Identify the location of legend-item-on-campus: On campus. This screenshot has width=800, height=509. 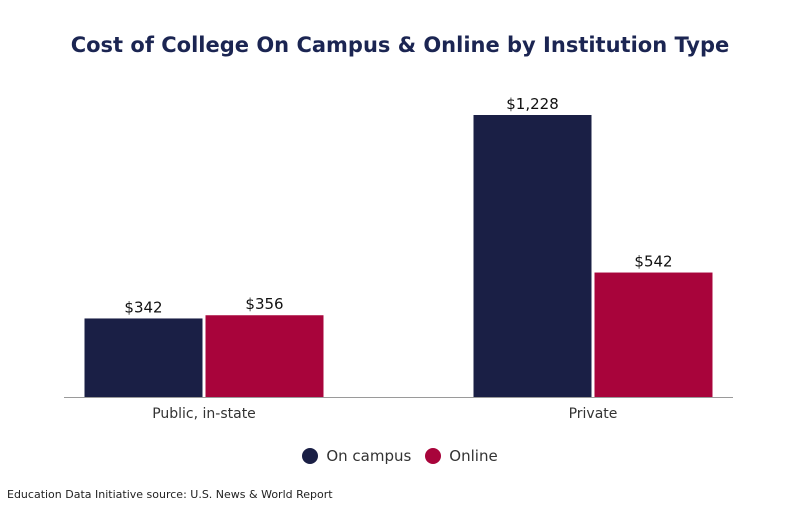
(356, 456).